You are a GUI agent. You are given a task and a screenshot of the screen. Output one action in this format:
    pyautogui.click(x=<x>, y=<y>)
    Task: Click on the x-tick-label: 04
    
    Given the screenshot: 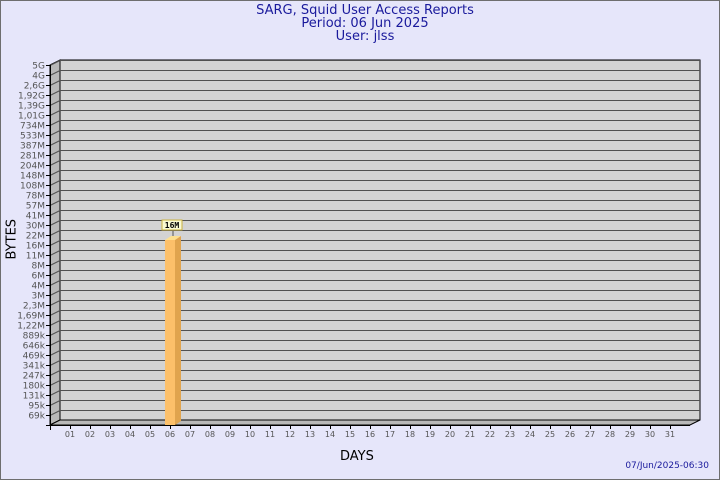 What is the action you would take?
    pyautogui.click(x=130, y=434)
    